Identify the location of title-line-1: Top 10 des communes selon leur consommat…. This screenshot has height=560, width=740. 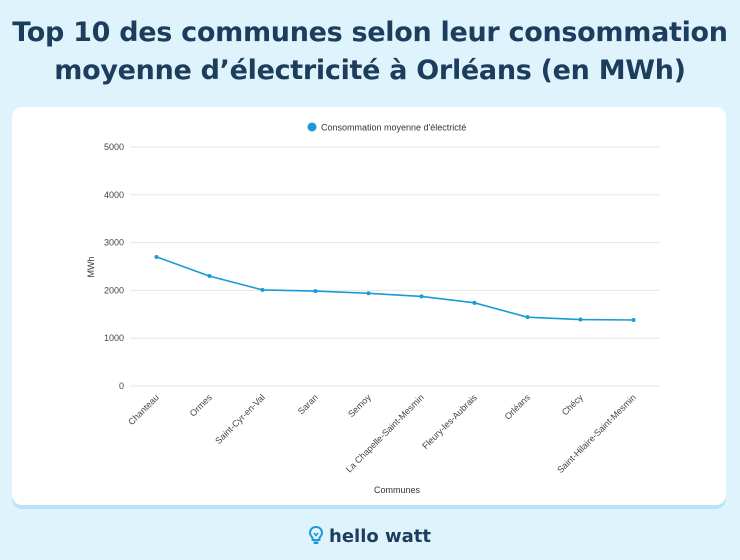
(370, 32).